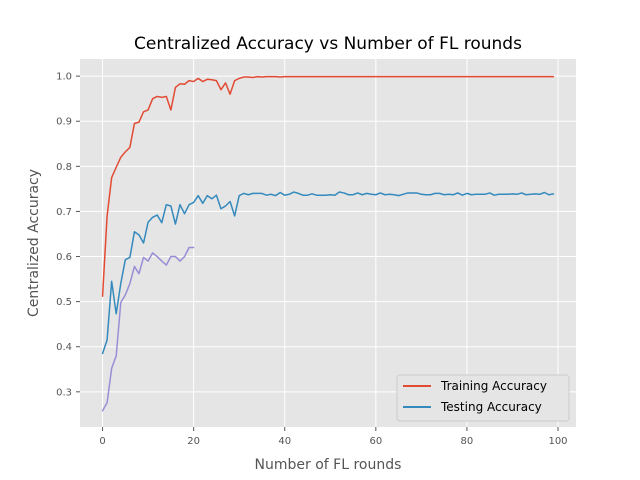 This screenshot has width=640, height=480. What do you see at coordinates (64, 122) in the screenshot?
I see `y-tick-label: 0.9` at bounding box center [64, 122].